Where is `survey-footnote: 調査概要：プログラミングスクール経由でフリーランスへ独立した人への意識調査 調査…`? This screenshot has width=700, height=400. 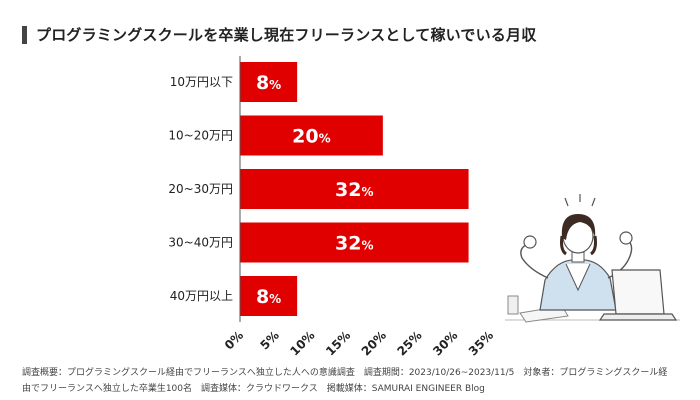
survey-footnote: 調査概要：プログラミングスクール経由でフリーランスへ独立した人への意識調査 調査… is located at coordinates (352, 381).